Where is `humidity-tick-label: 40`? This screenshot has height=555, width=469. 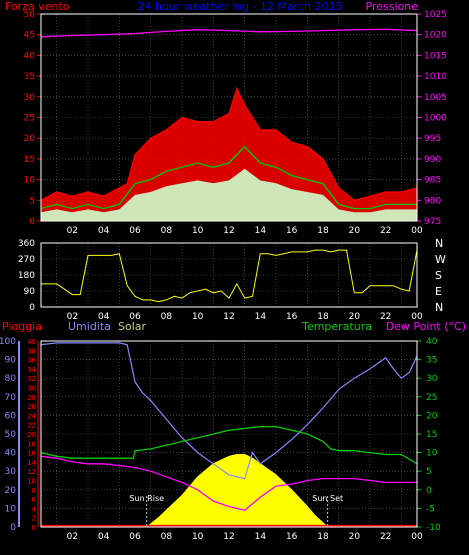
humidity-tick-label: 40 is located at coordinates (31, 342).